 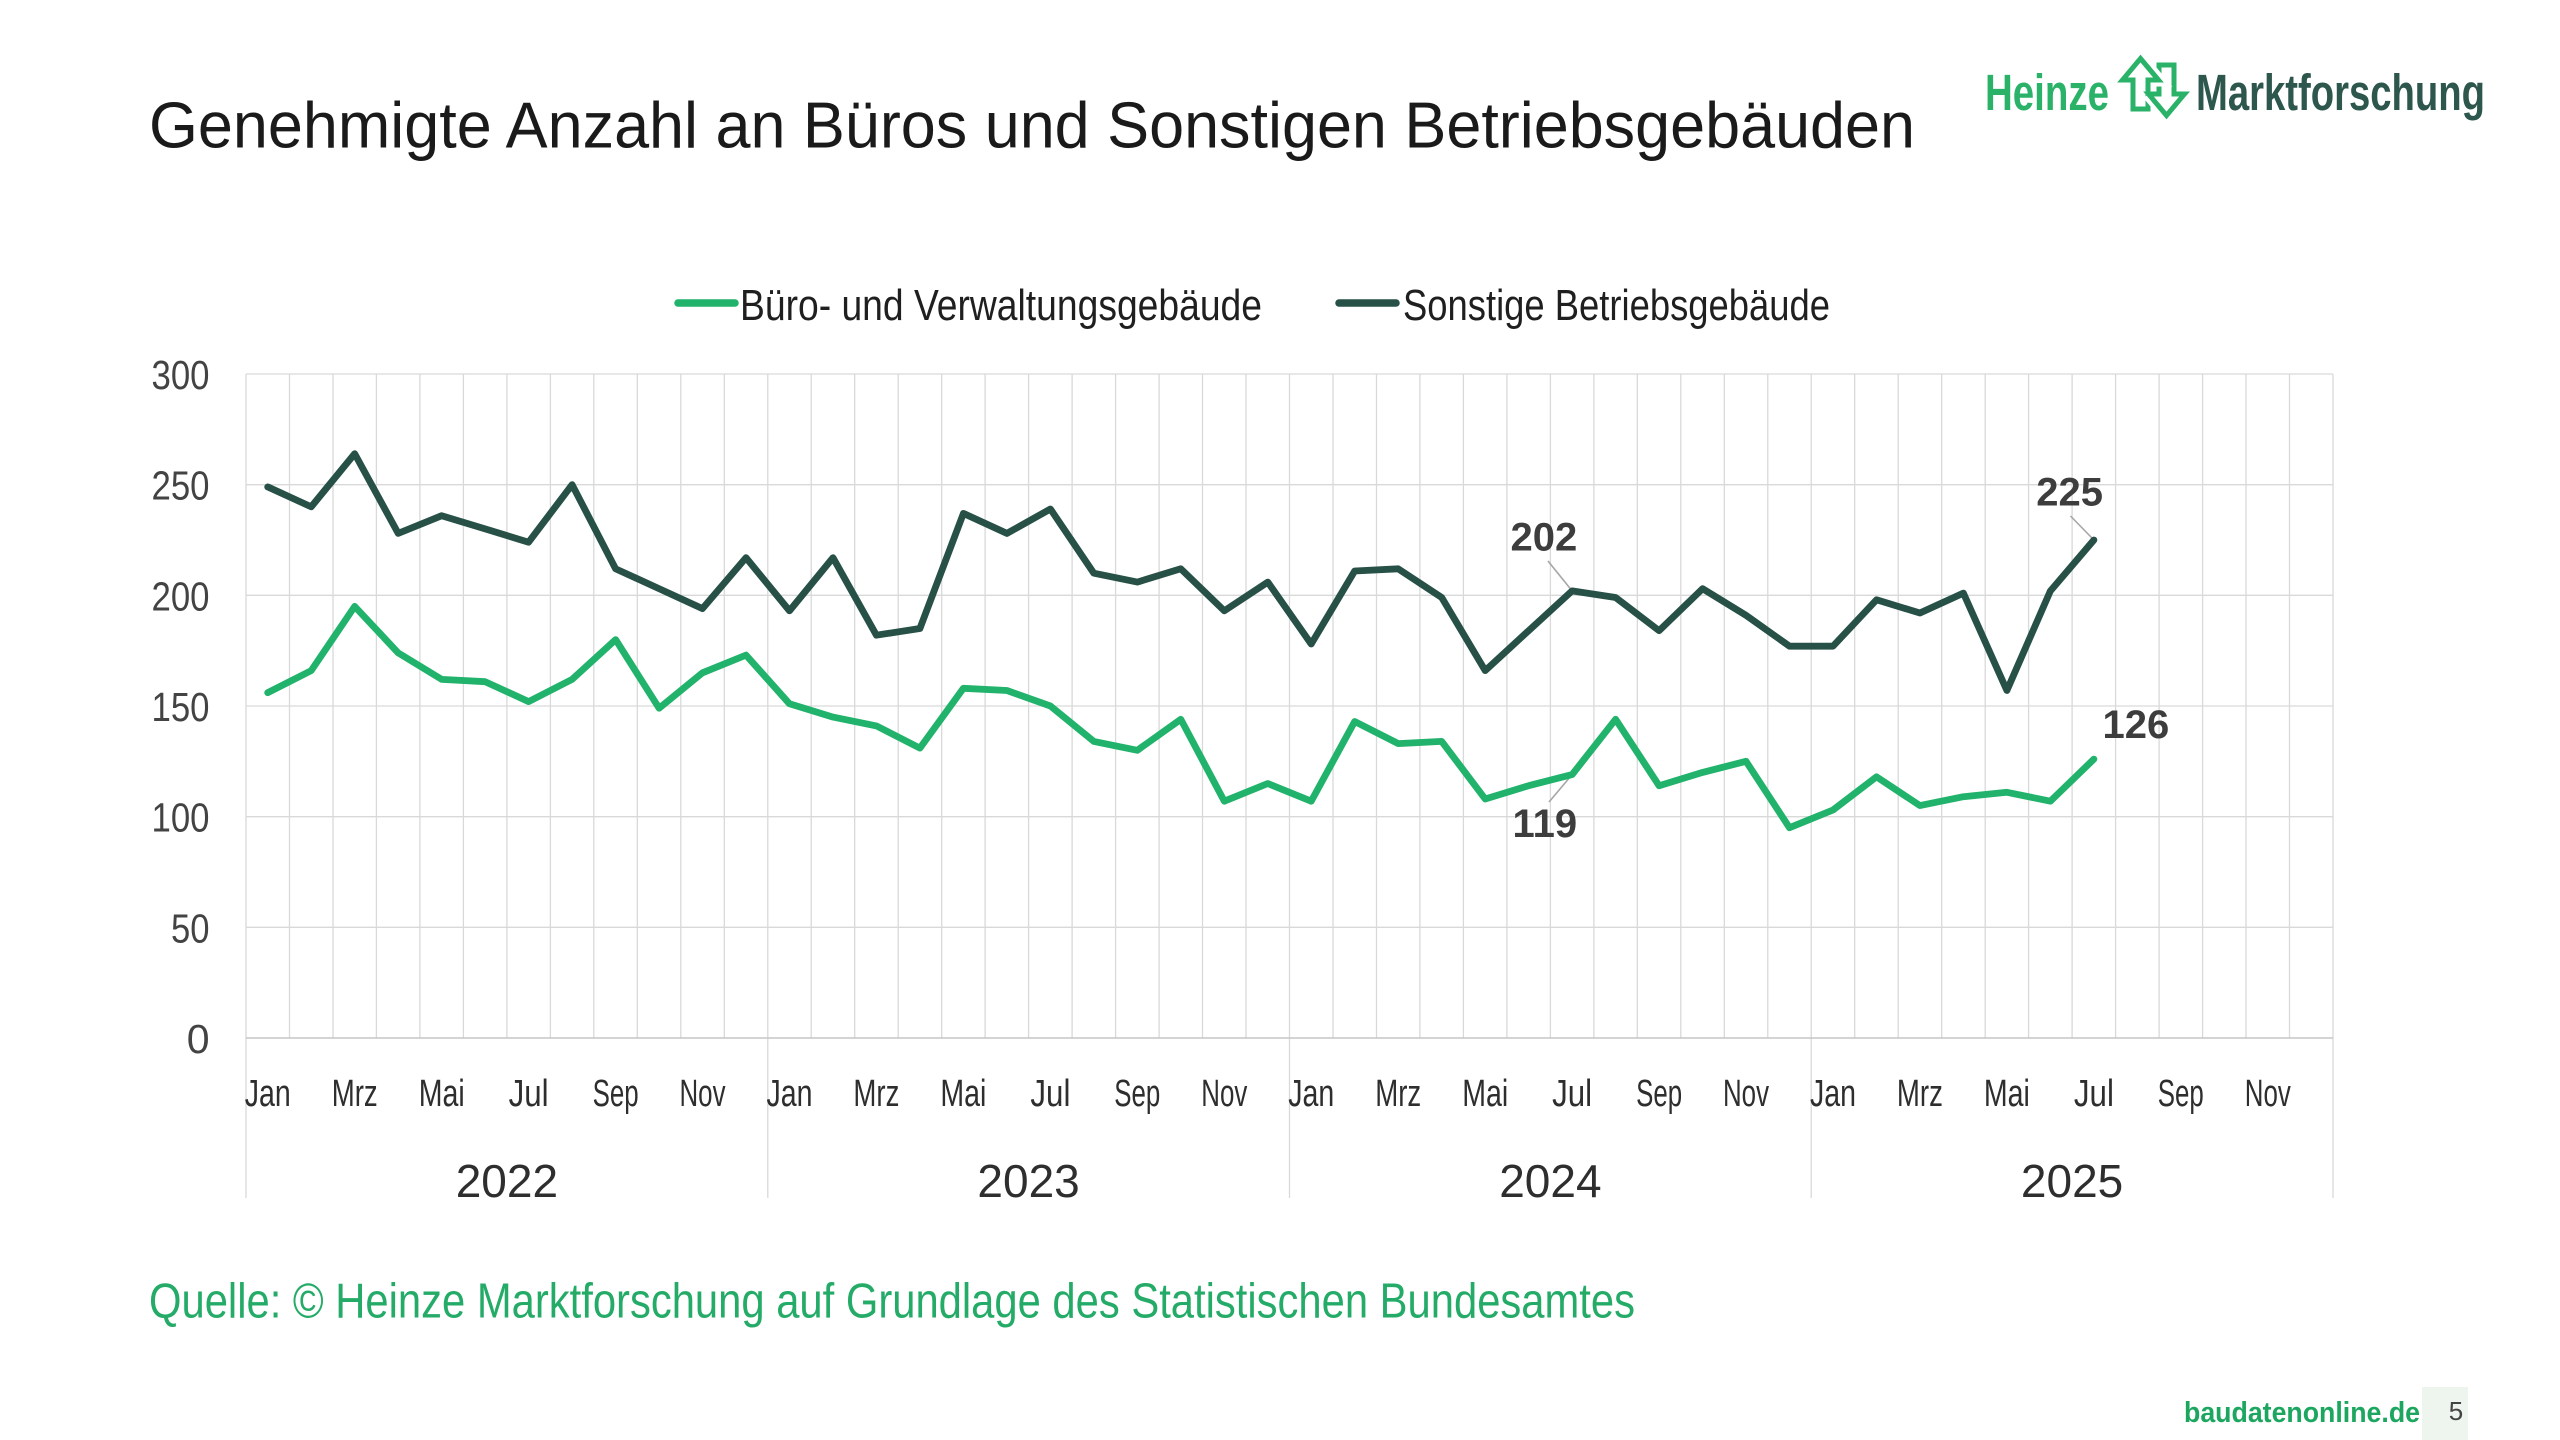 I want to click on svg-text: 0, so click(x=198, y=1039).